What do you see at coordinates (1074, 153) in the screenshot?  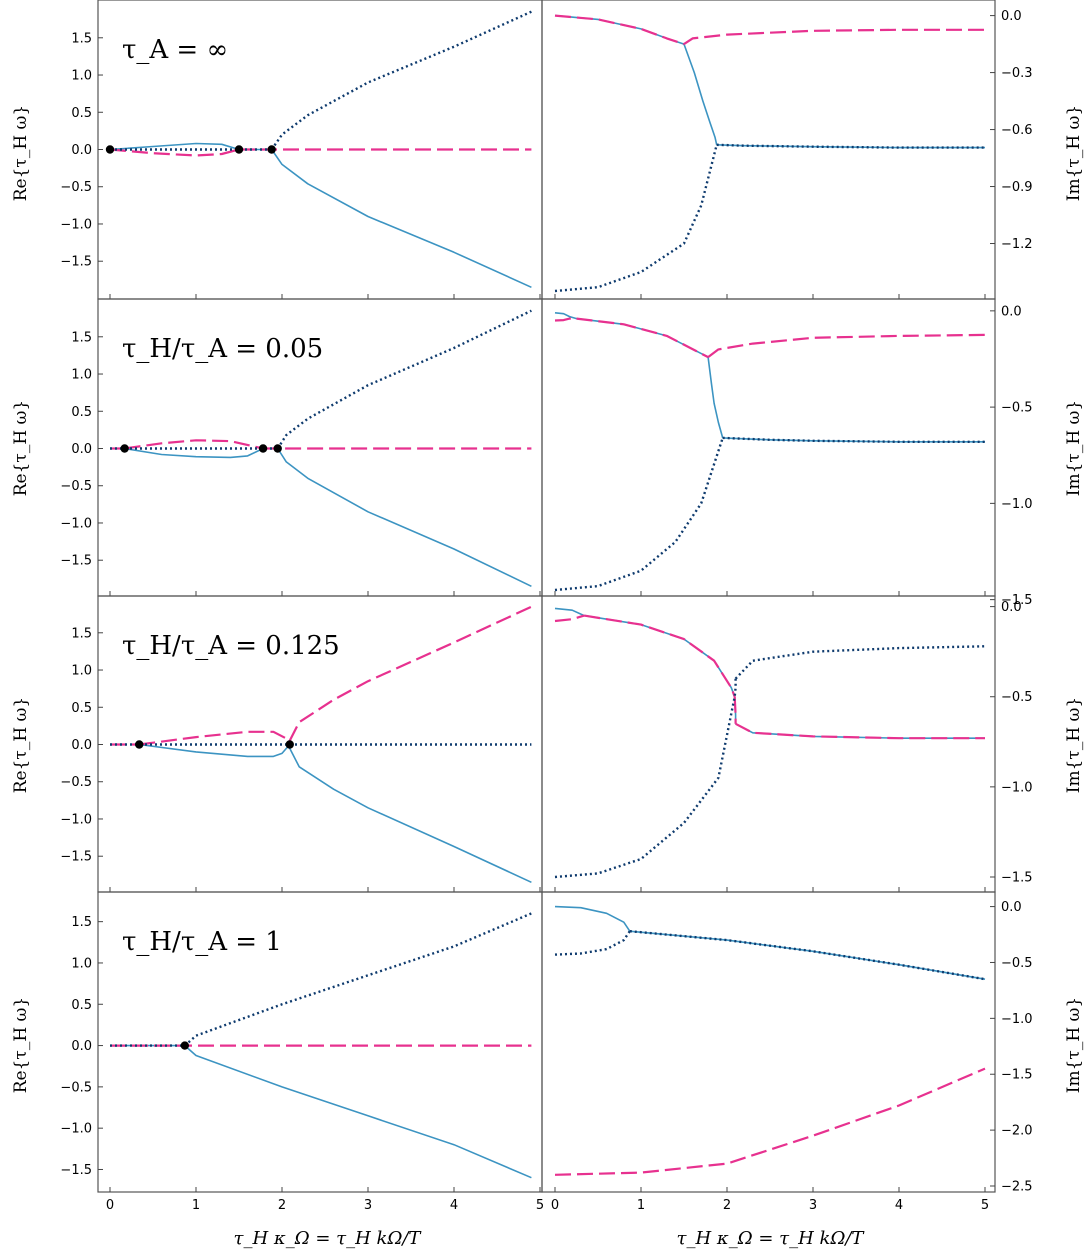 I see `y-axis-label-row1-imag: Im{τ_H ω}` at bounding box center [1074, 153].